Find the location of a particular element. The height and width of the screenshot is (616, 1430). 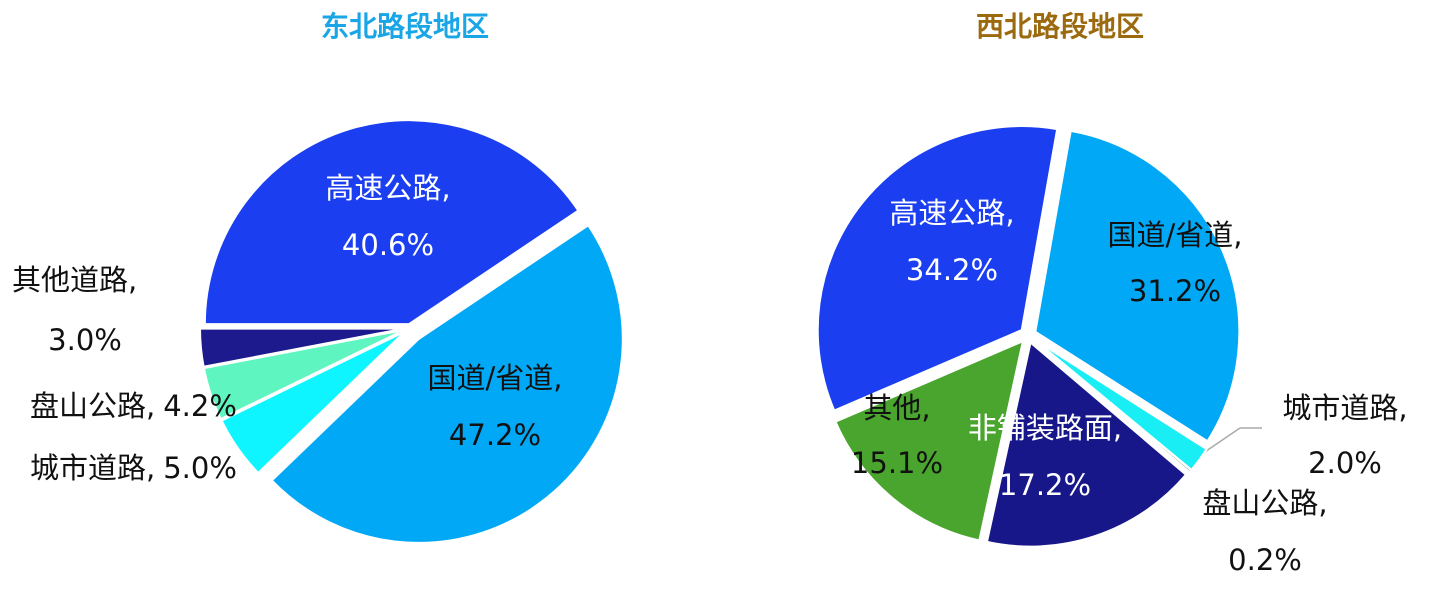

slice-label: 城市道路, 5.0% is located at coordinates (133, 468).